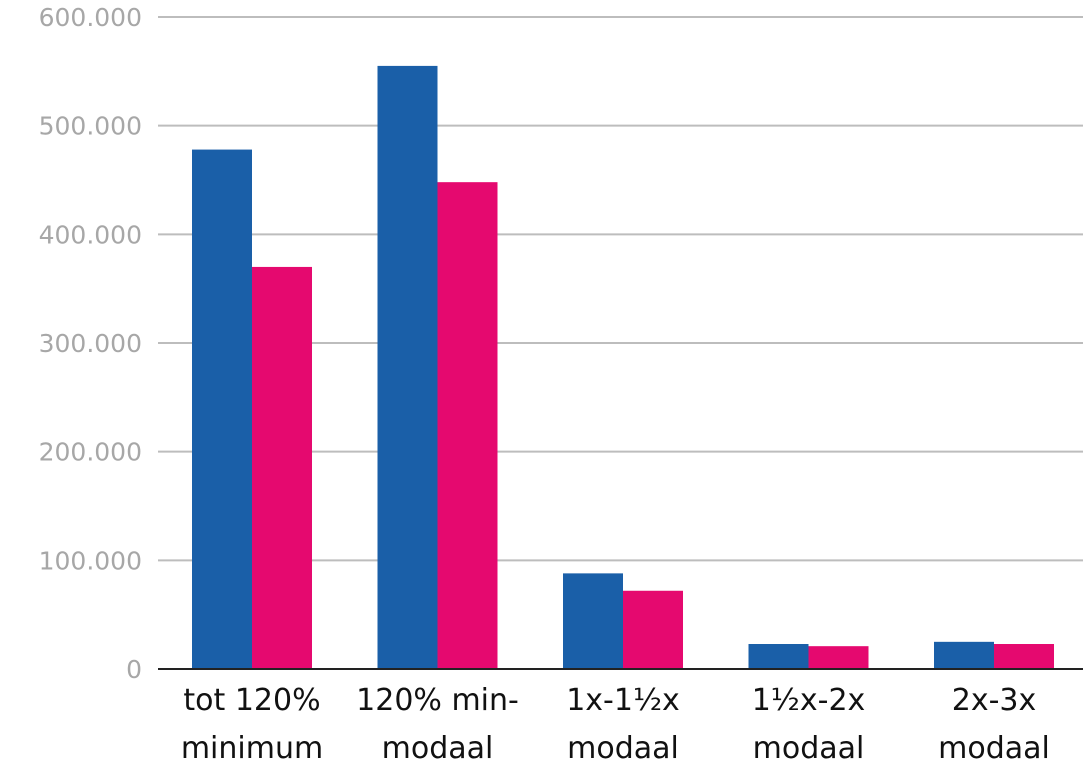 This screenshot has width=1089, height=775. What do you see at coordinates (252, 748) in the screenshot?
I see `x-tick-label: minimum` at bounding box center [252, 748].